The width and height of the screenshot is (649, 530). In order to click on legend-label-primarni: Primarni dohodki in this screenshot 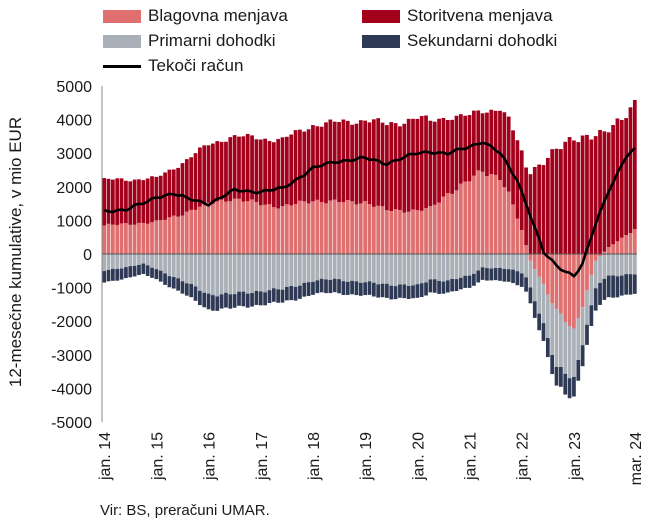, I will do `click(212, 40)`.